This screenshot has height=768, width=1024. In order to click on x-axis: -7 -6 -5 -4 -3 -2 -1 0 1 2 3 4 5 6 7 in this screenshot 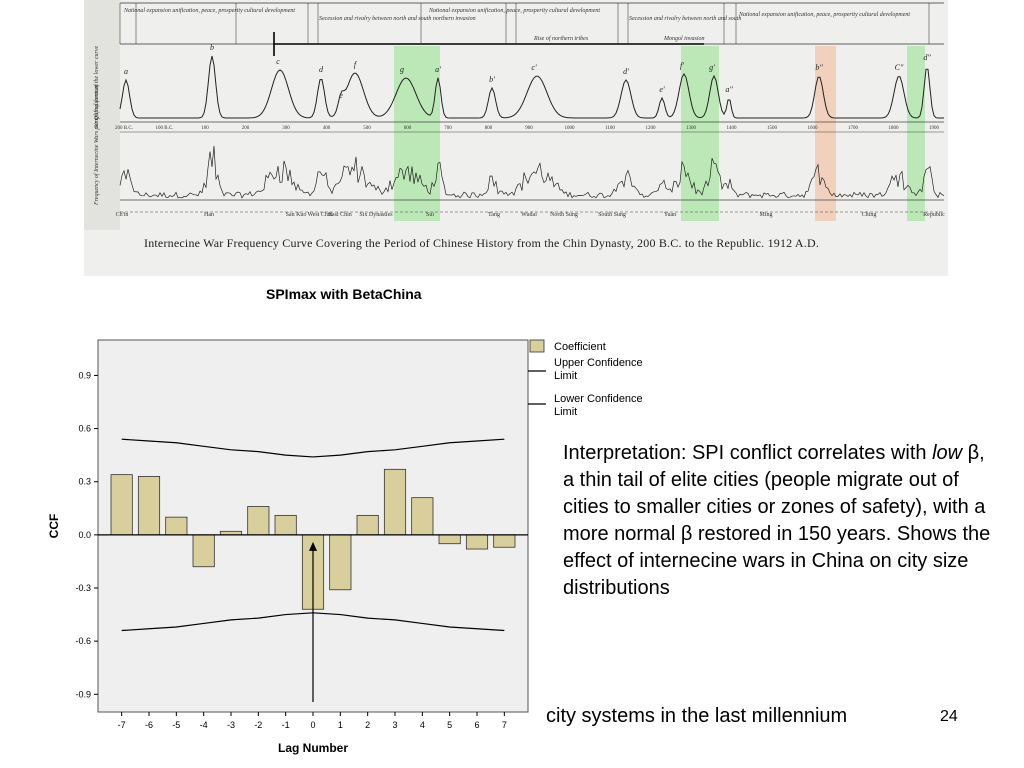, I will do `click(312, 721)`.